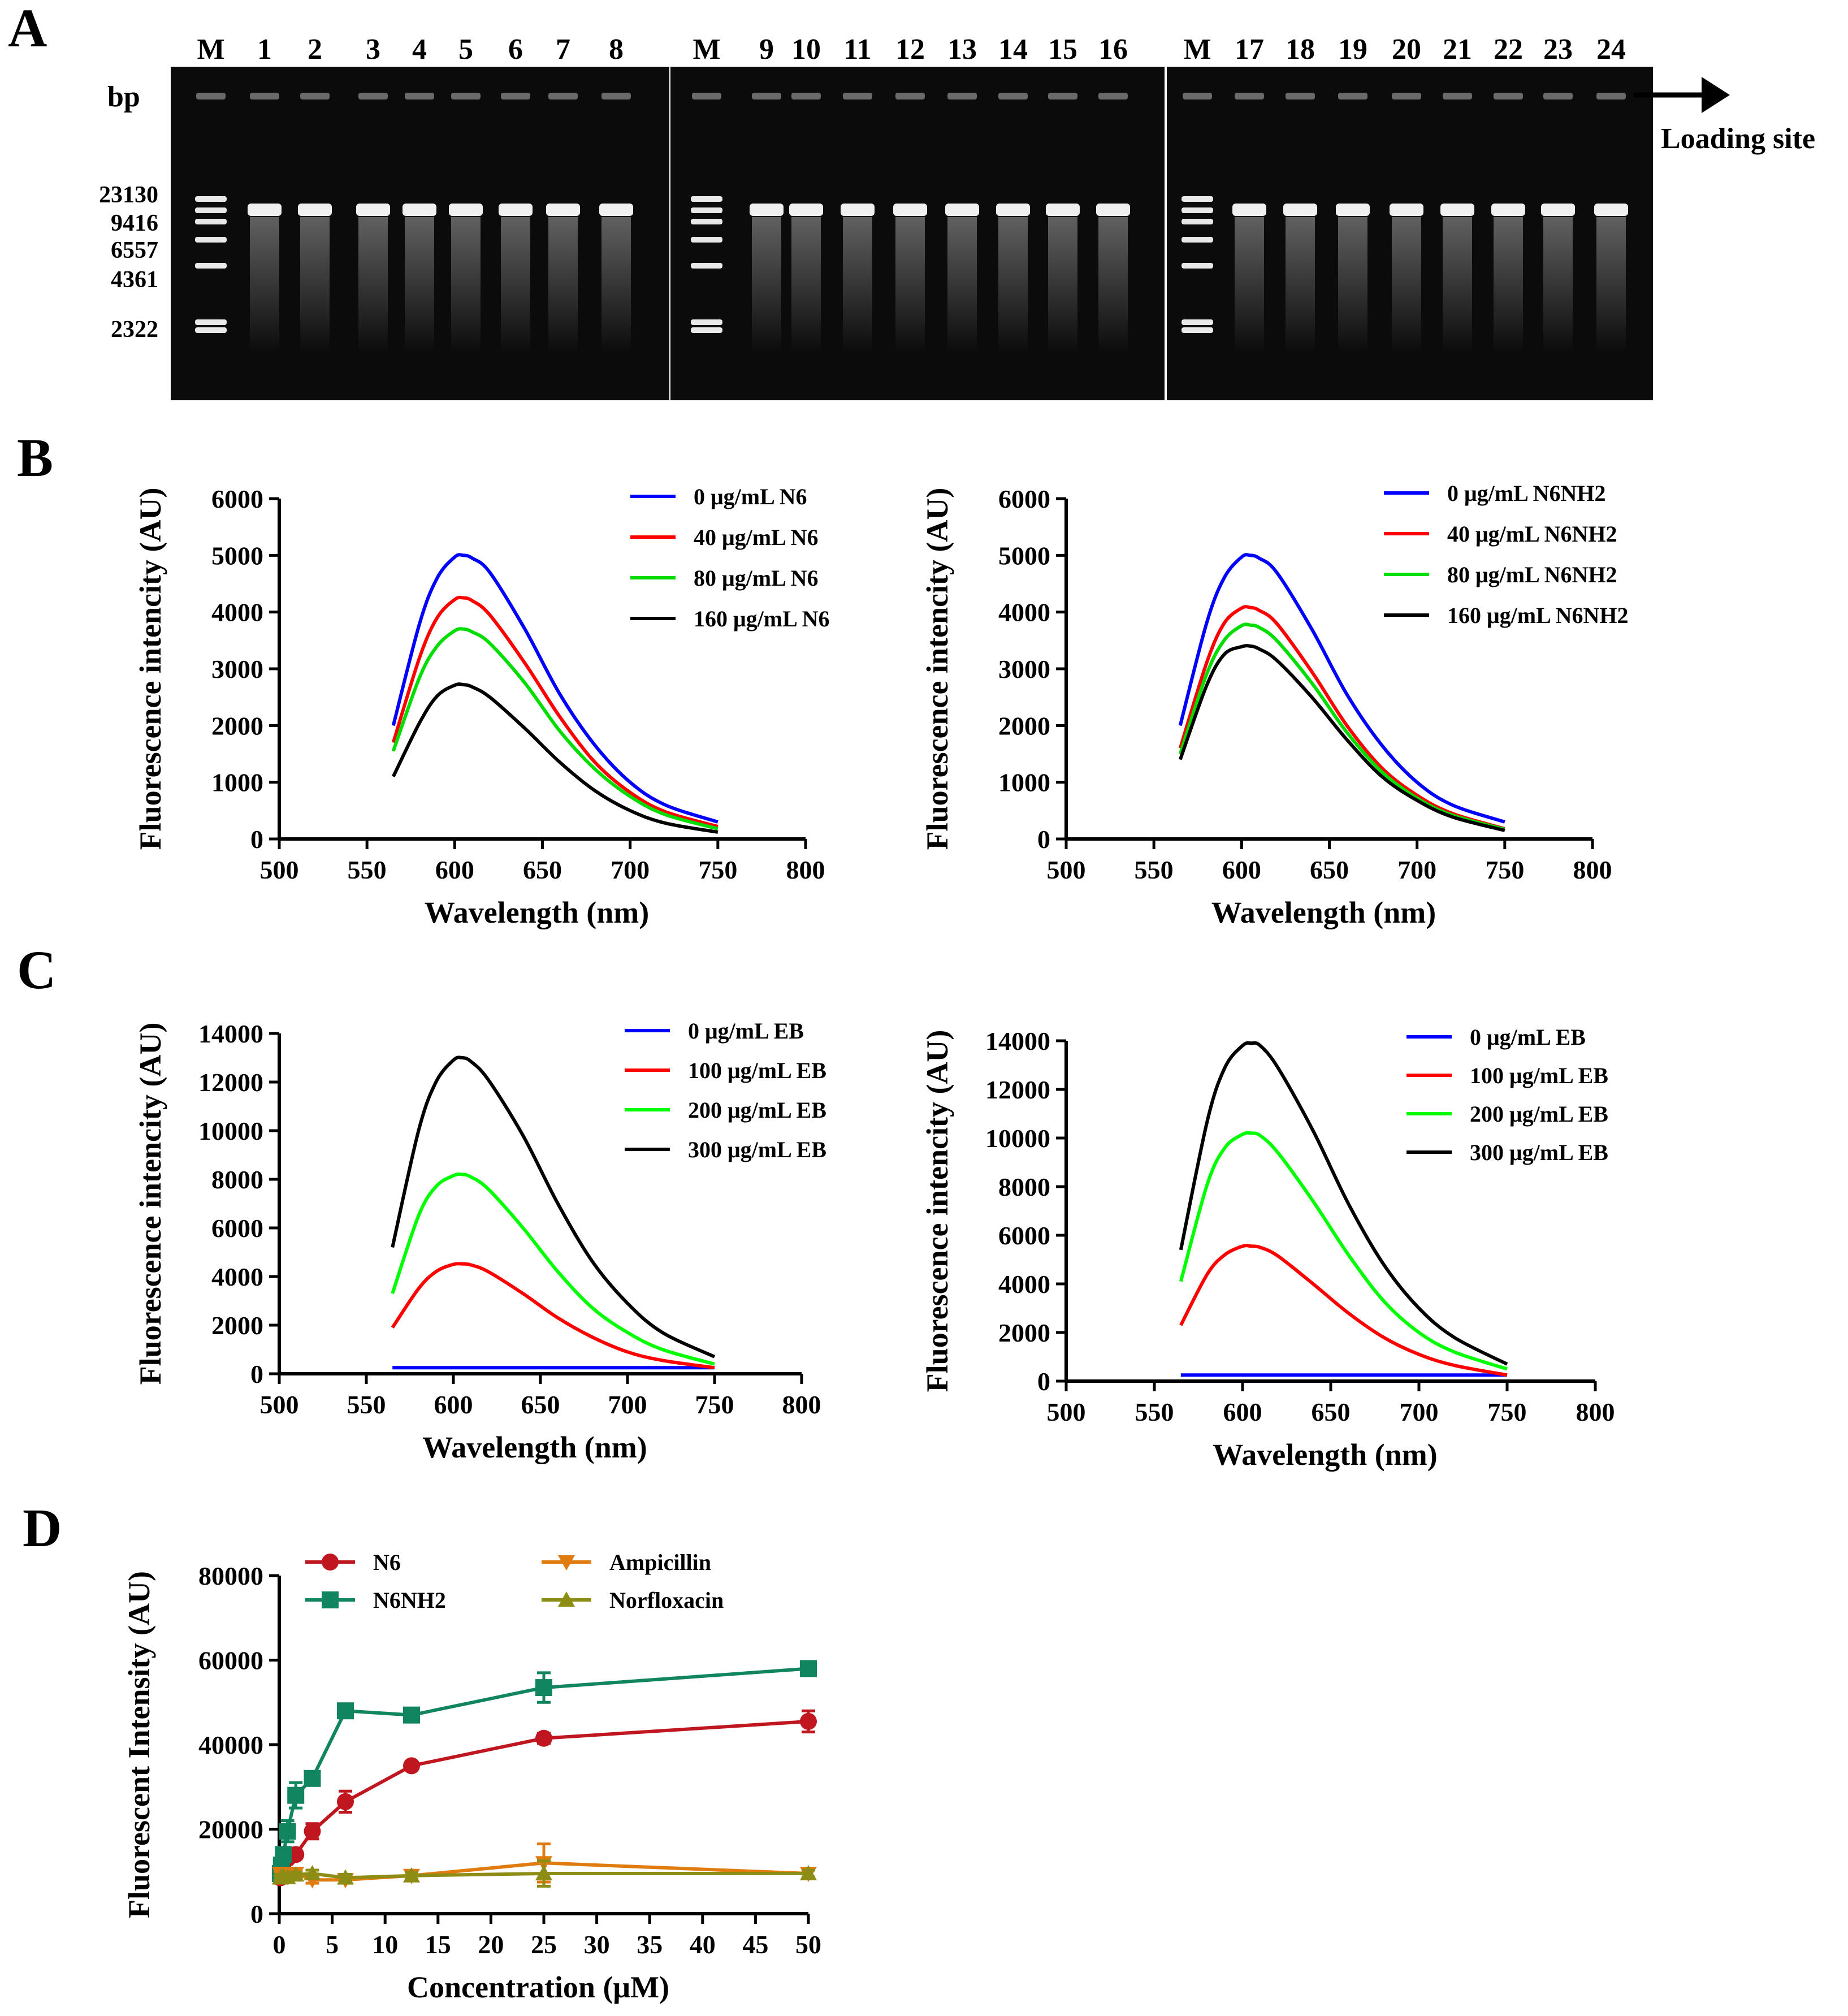 Image resolution: width=1848 pixels, height=2016 pixels. Describe the element at coordinates (36, 970) in the screenshot. I see `panel-c-letter: C` at that location.